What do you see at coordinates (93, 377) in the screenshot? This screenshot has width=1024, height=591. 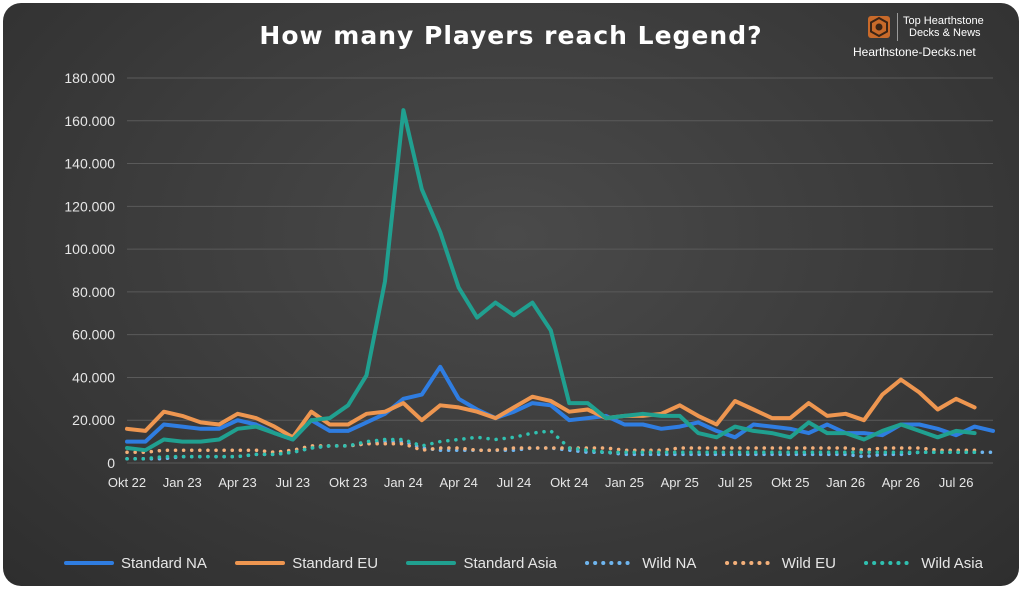 I see `y-tick-label: 40.000` at bounding box center [93, 377].